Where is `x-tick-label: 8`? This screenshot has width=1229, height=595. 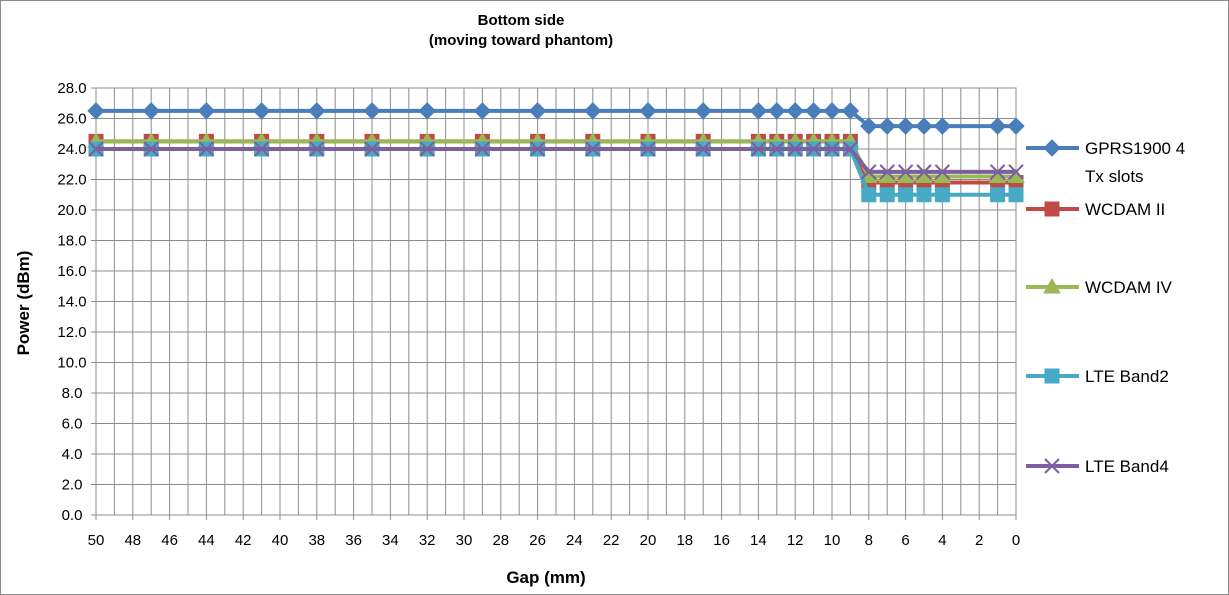
x-tick-label: 8 is located at coordinates (869, 540).